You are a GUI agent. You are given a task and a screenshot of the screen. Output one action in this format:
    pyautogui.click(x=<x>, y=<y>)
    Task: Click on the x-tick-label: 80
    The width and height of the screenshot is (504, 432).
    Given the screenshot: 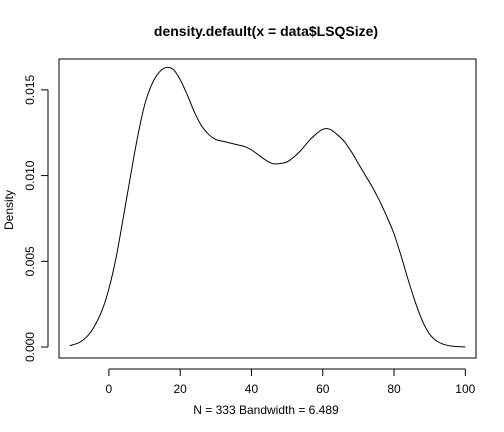 What is the action you would take?
    pyautogui.click(x=394, y=389)
    